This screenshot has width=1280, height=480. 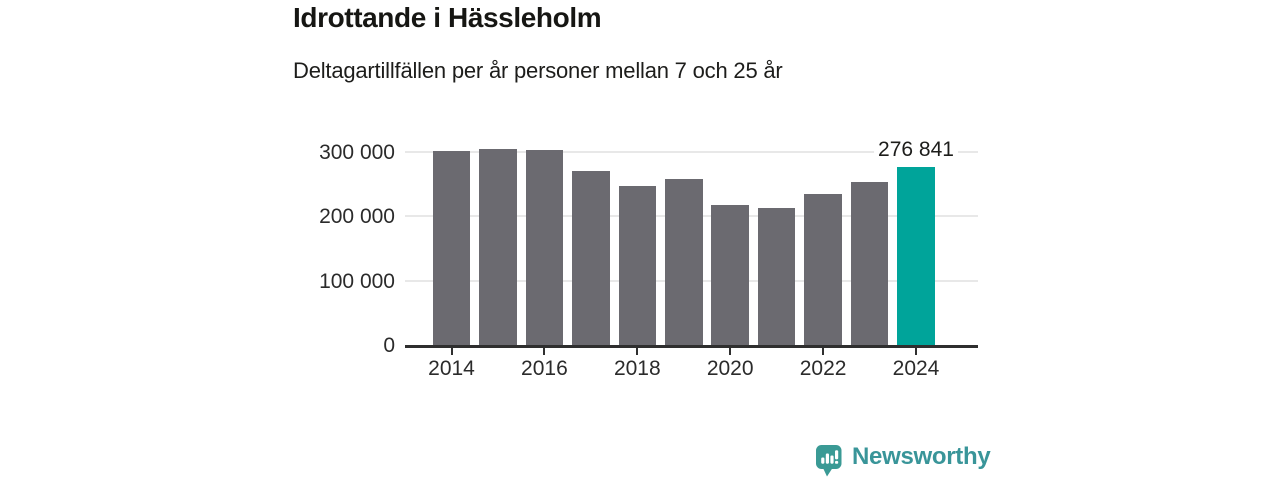 I want to click on y-tick-label-300000: 300 000, so click(x=357, y=153).